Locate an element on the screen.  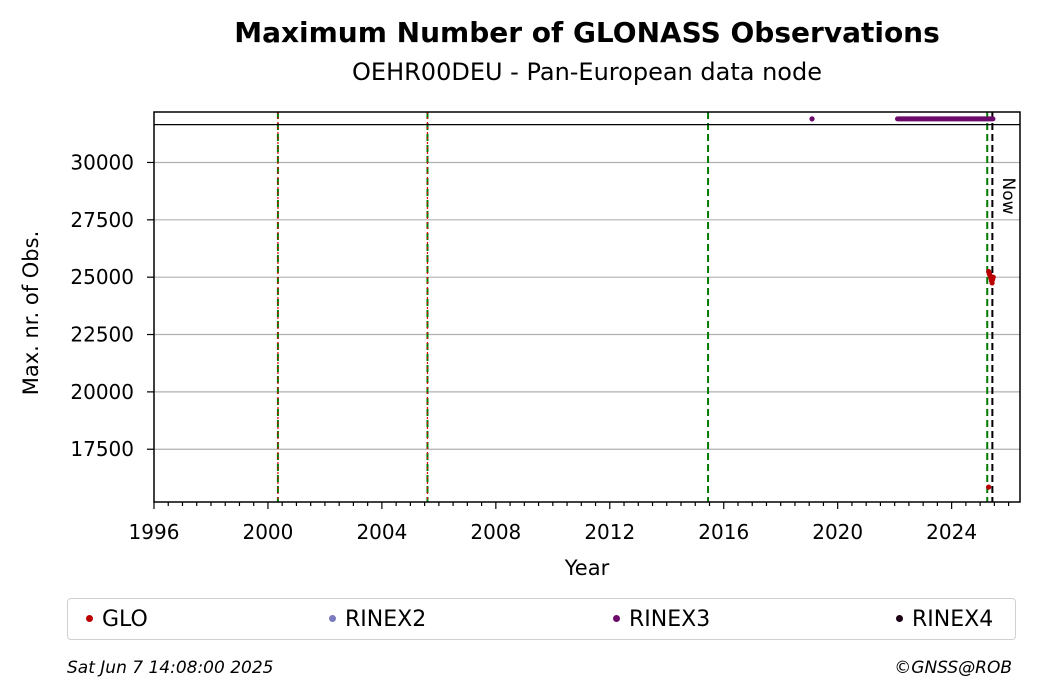
x-tick-label: 2008 is located at coordinates (495, 532).